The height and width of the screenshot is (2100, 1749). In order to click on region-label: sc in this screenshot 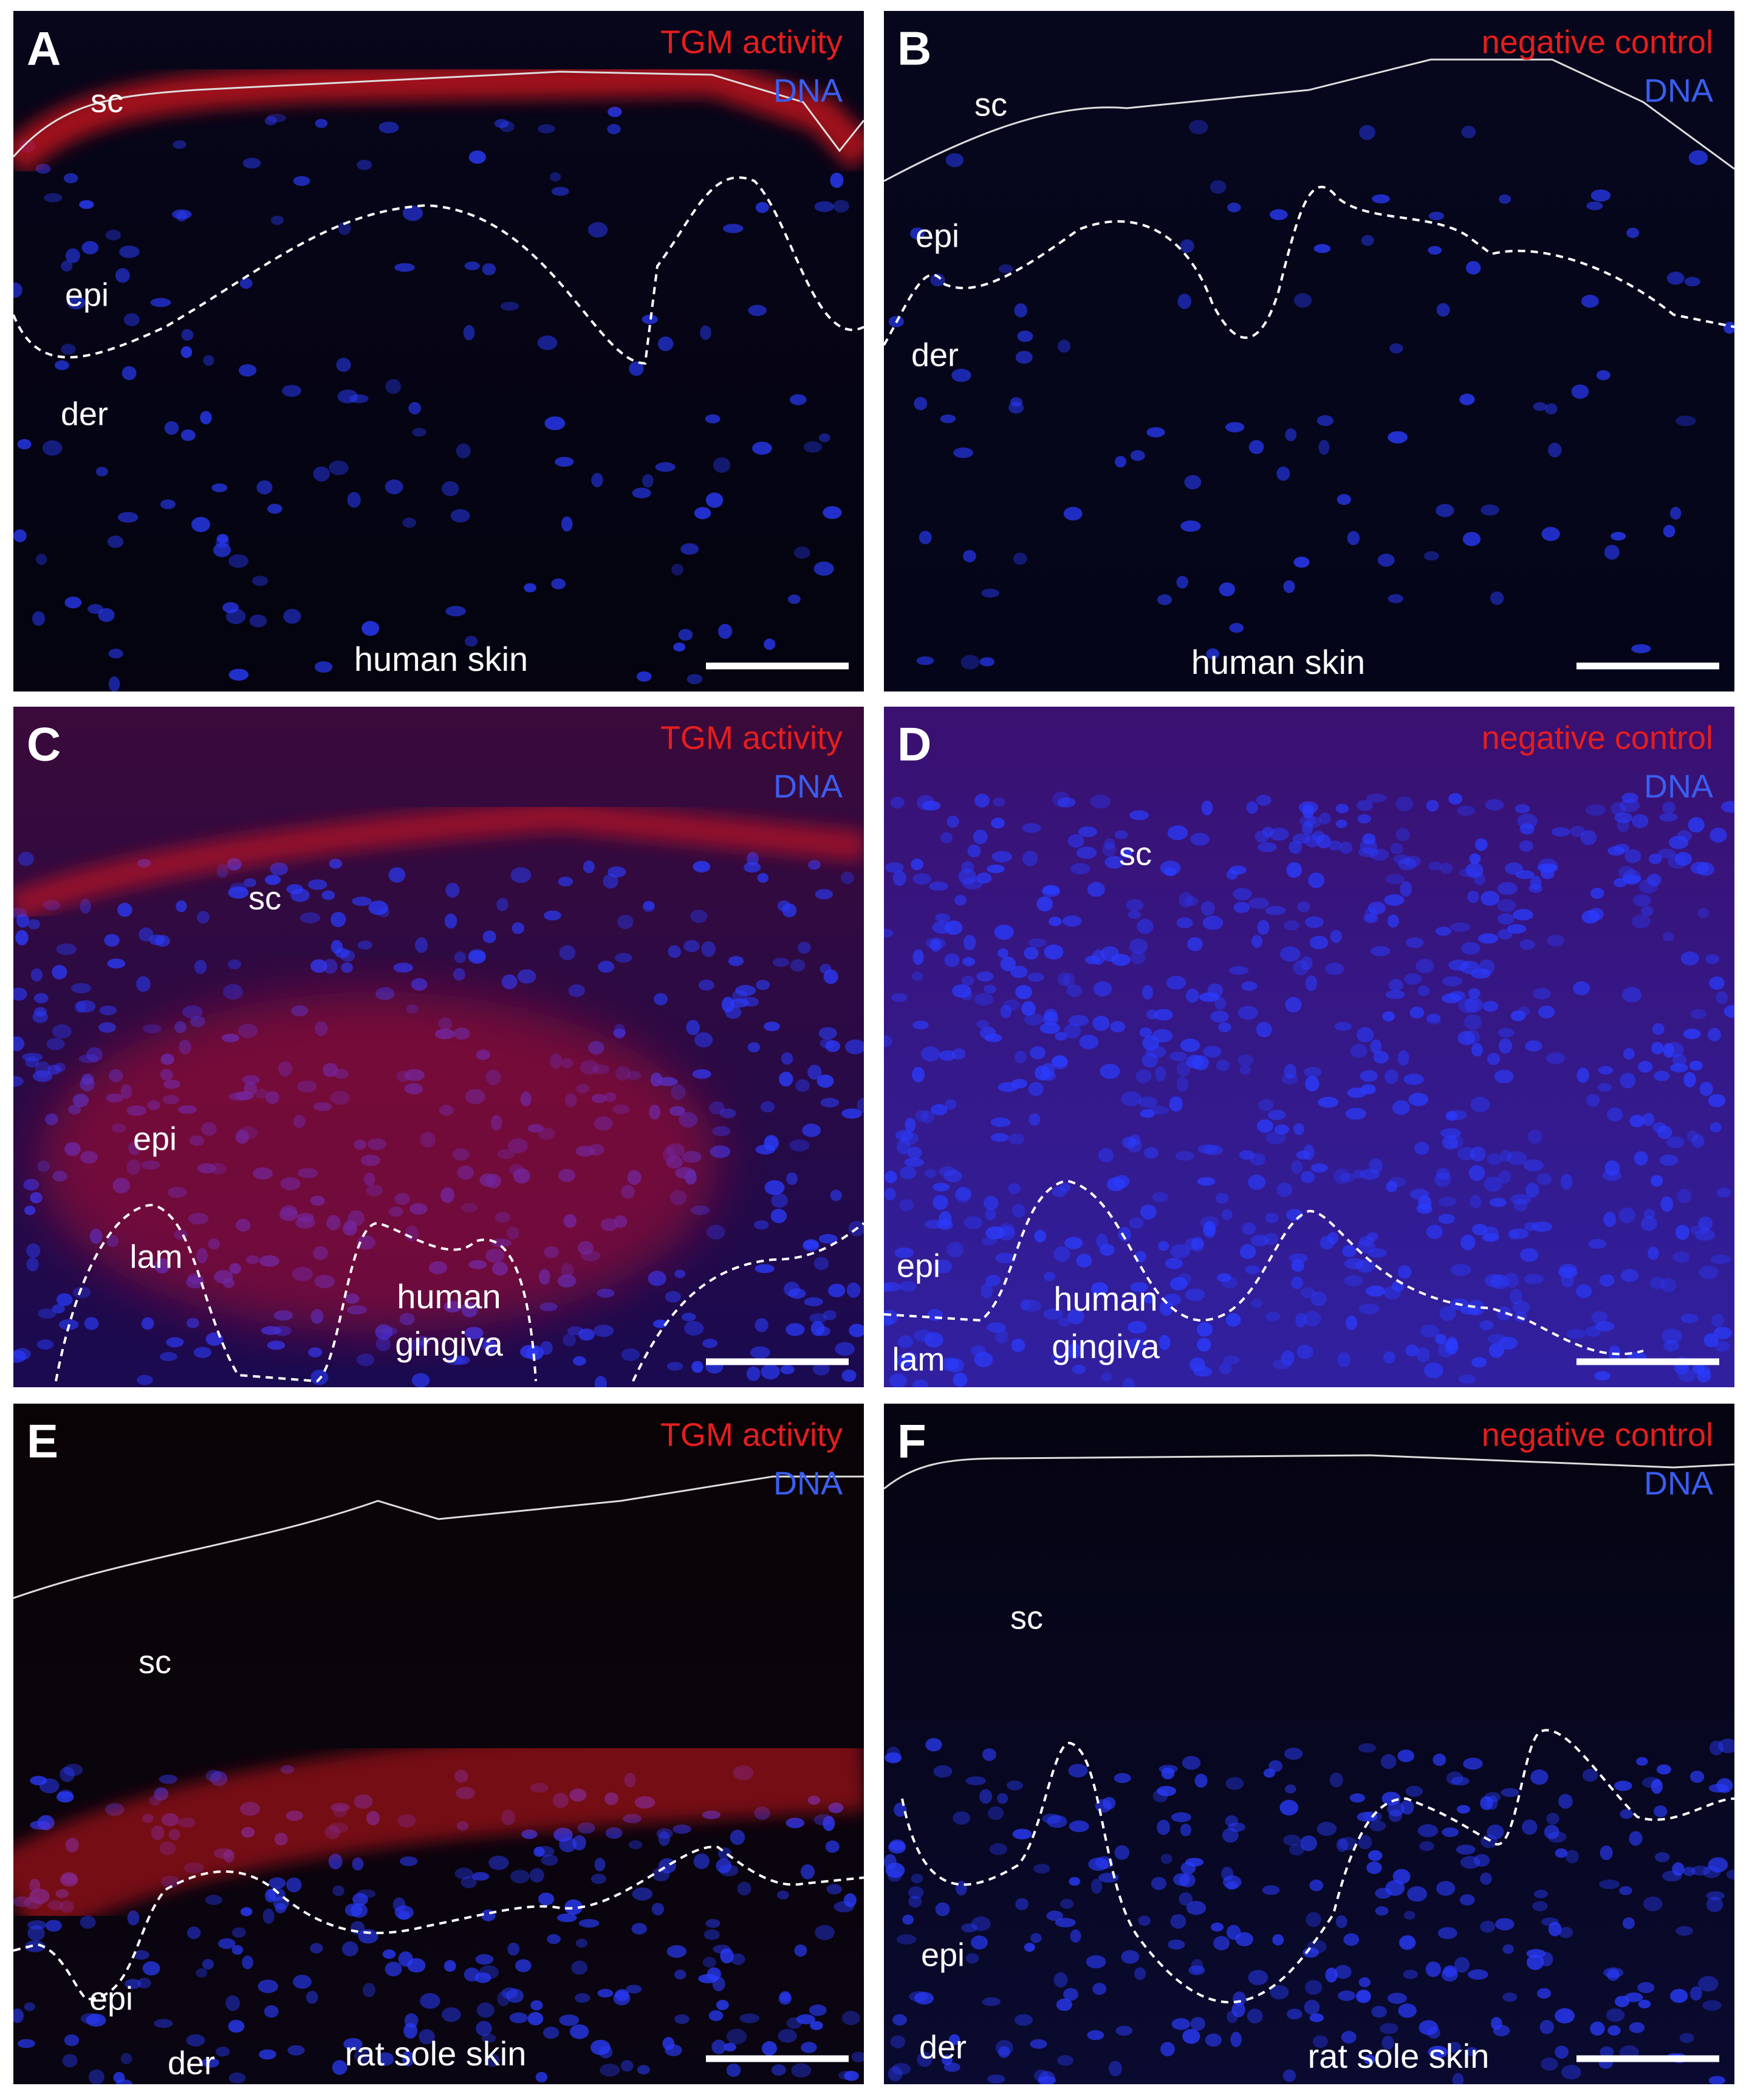, I will do `click(264, 898)`.